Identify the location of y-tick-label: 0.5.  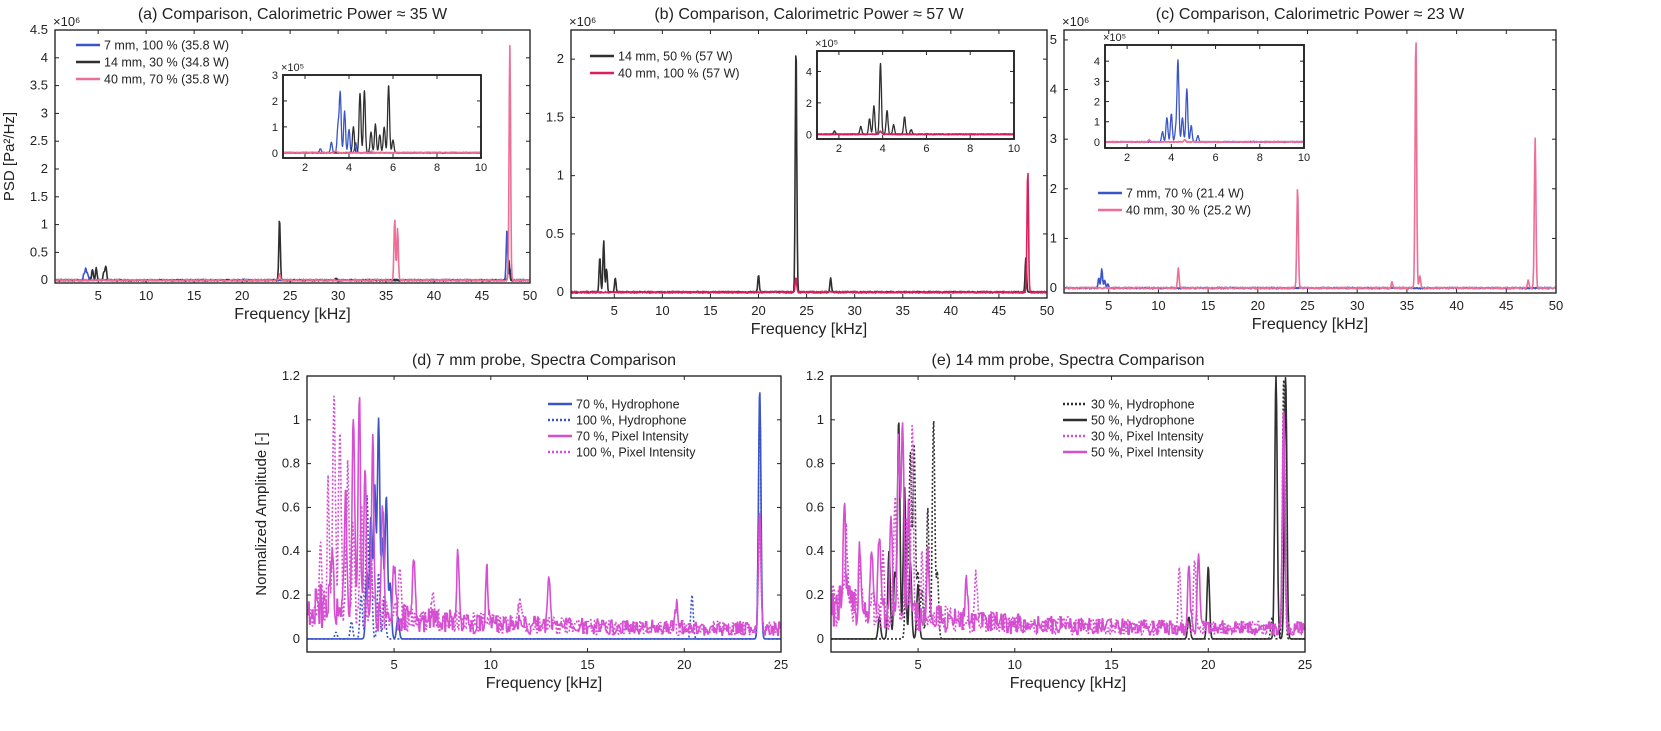
(555, 233).